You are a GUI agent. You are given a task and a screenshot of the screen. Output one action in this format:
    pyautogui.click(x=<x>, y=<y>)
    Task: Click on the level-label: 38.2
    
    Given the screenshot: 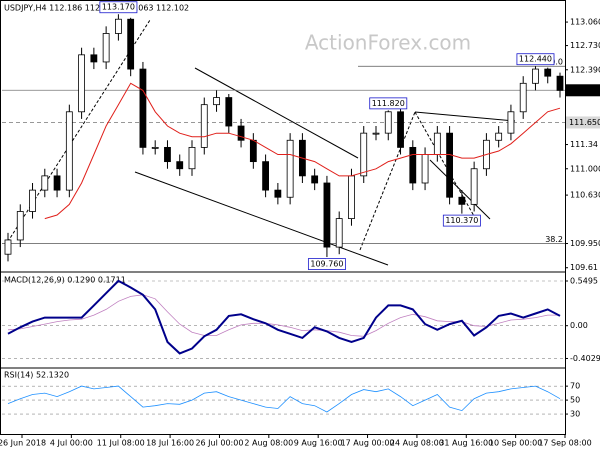 What is the action you would take?
    pyautogui.click(x=554, y=239)
    